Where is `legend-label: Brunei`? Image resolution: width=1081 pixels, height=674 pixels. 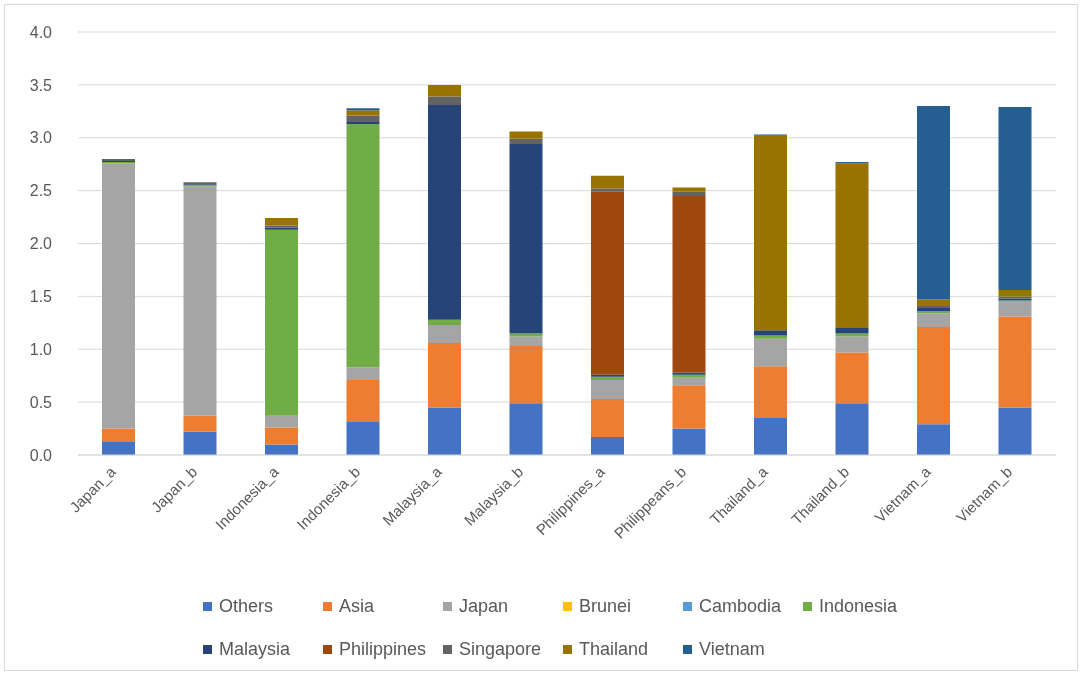
legend-label: Brunei is located at coordinates (605, 606).